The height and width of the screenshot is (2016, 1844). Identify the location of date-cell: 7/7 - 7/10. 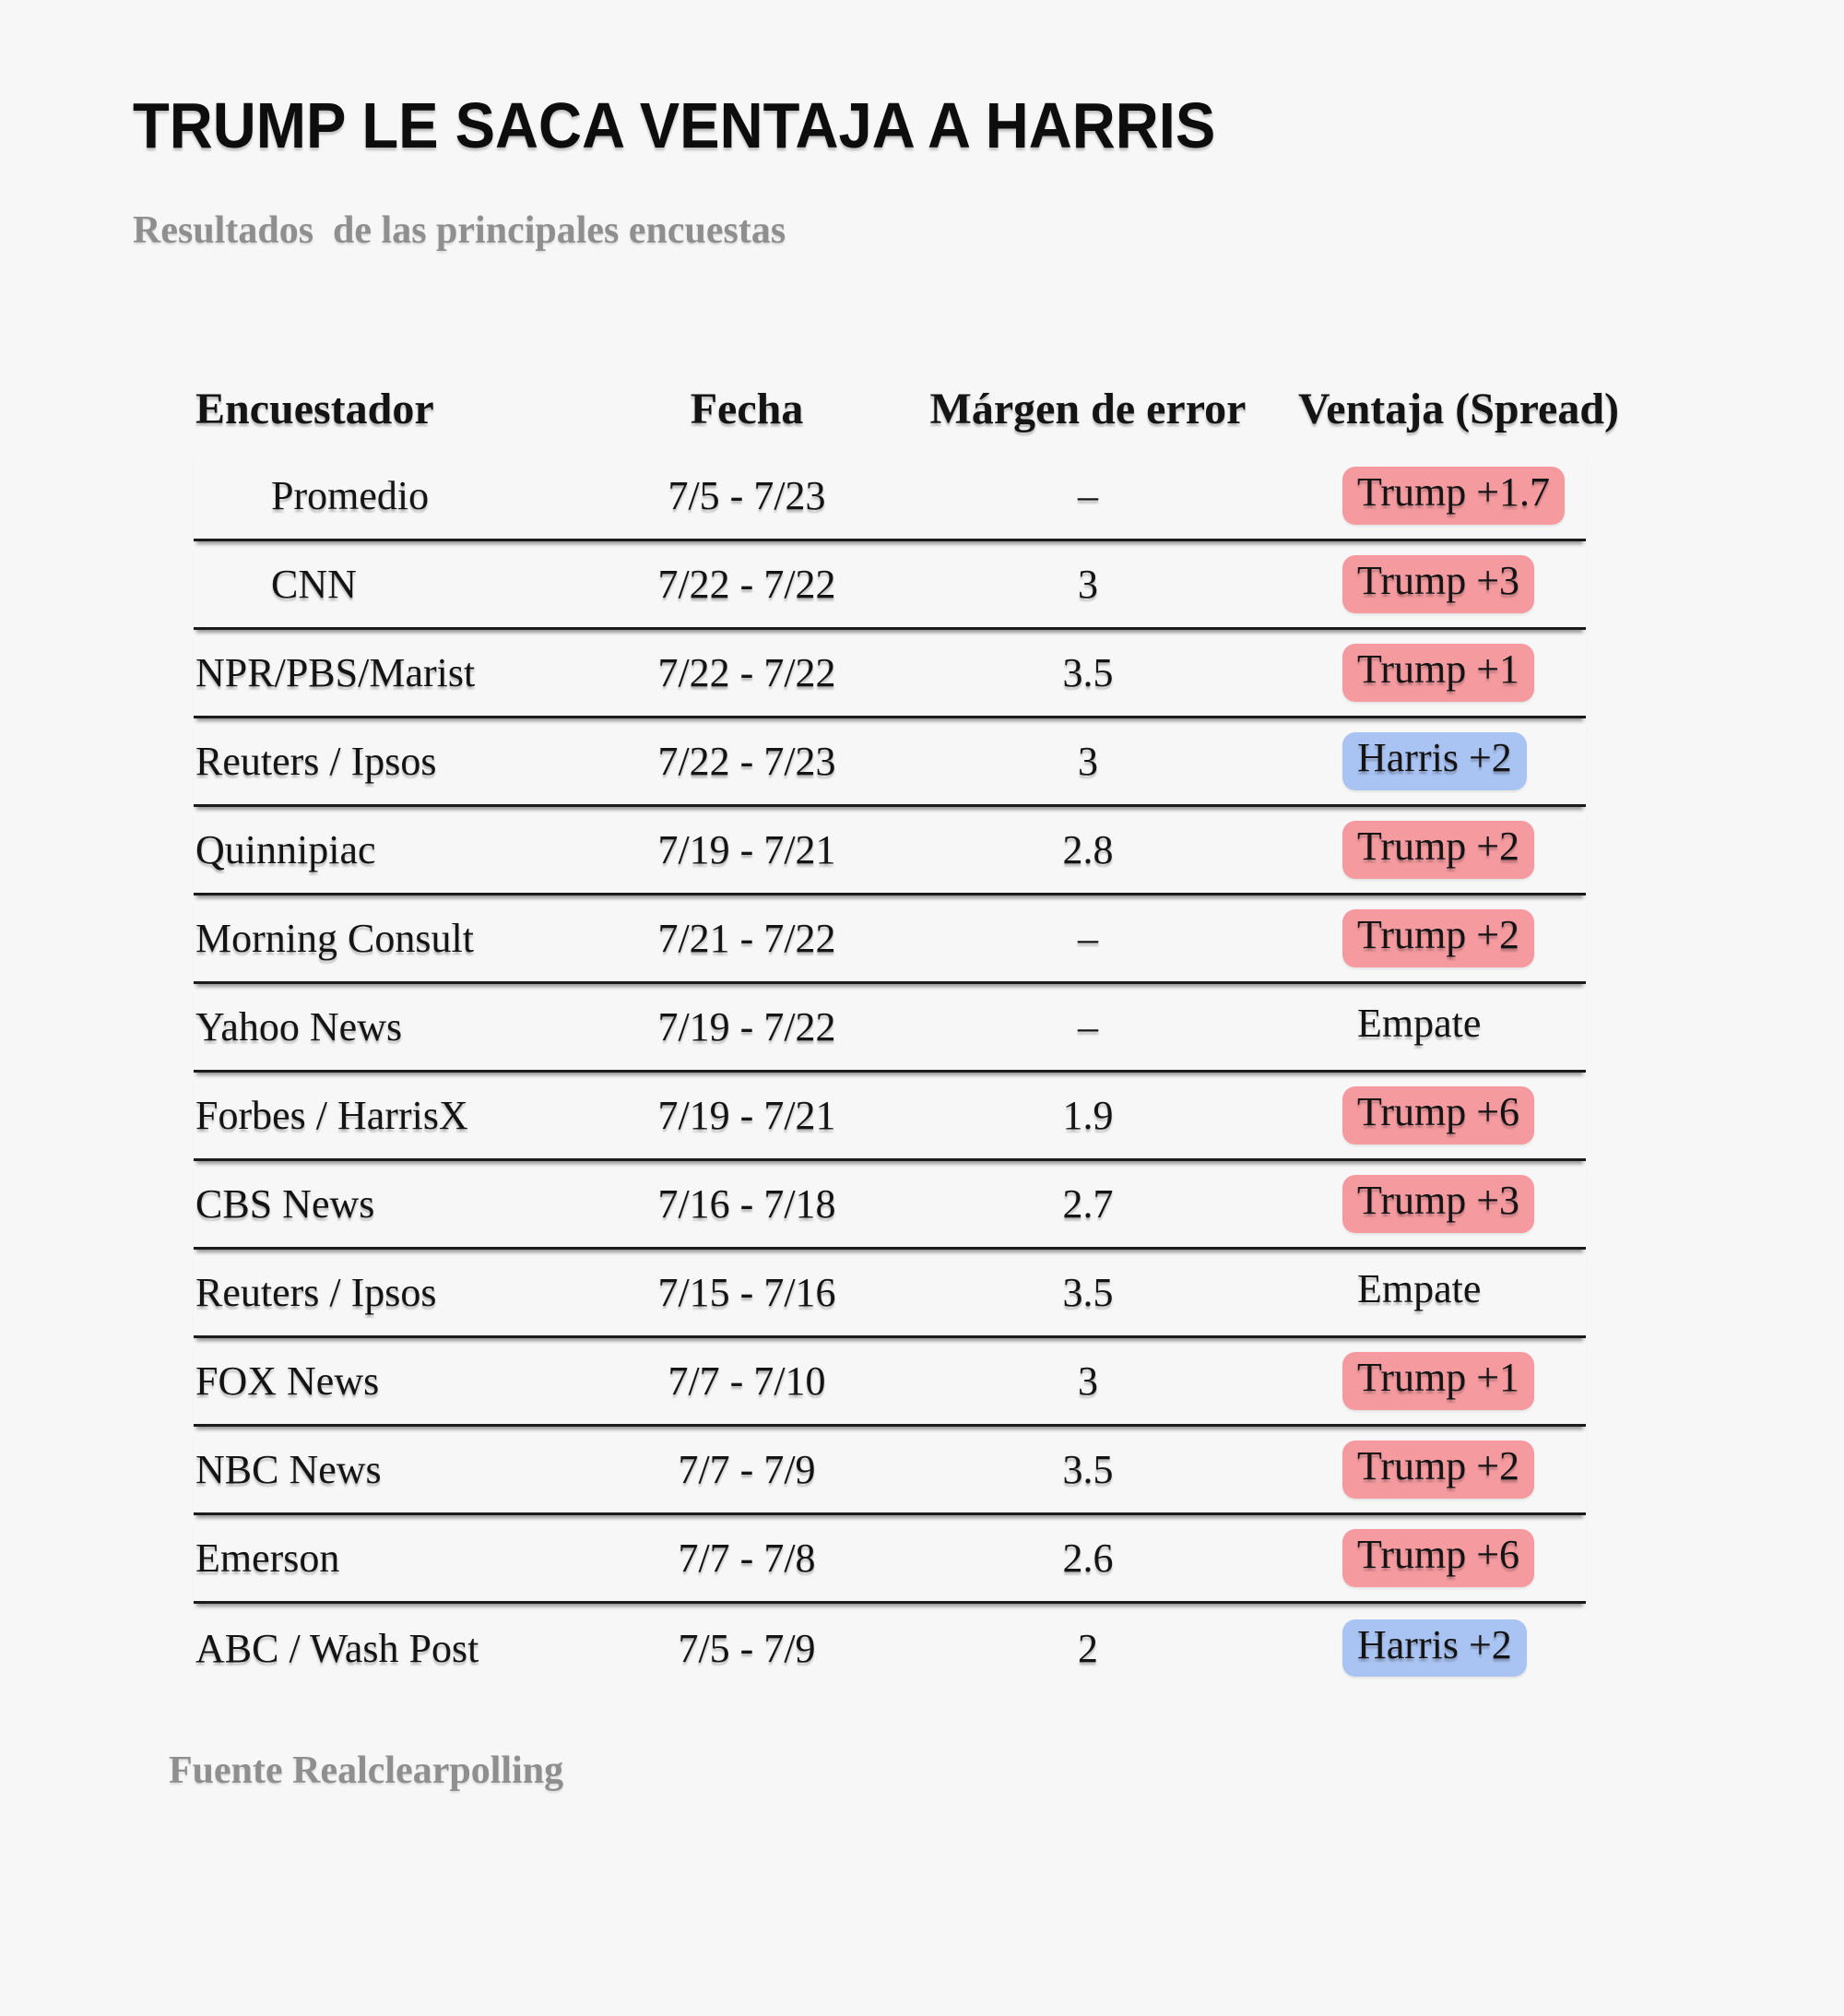
(747, 1381).